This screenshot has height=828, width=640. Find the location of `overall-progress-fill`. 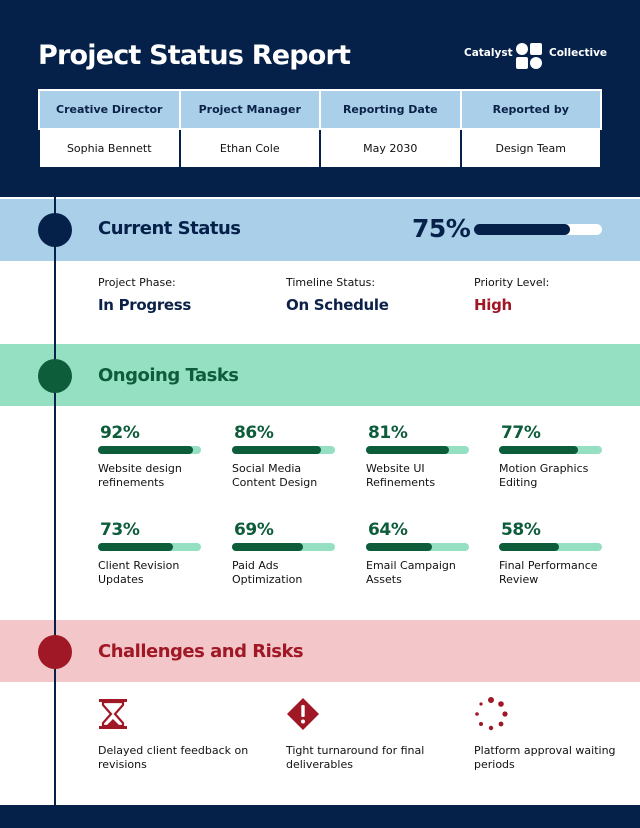

overall-progress-fill is located at coordinates (522, 229).